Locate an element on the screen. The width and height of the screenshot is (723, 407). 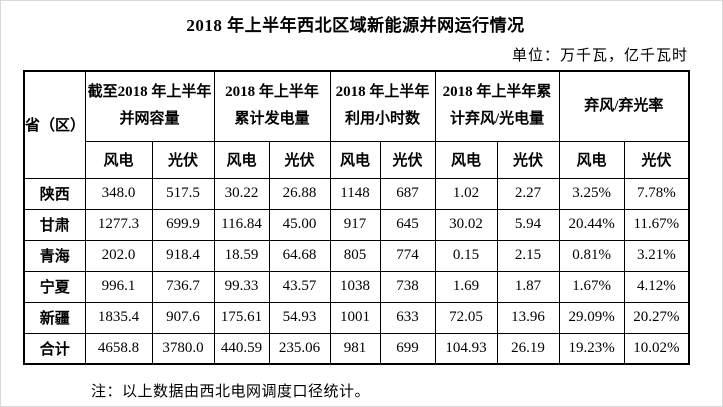
table-cell: 26.19 is located at coordinates (528, 348).